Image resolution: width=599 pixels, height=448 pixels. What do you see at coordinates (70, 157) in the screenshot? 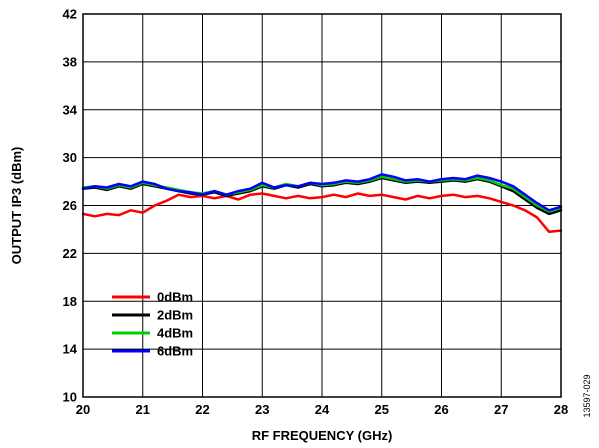
I see `y-tick-label: 30` at bounding box center [70, 157].